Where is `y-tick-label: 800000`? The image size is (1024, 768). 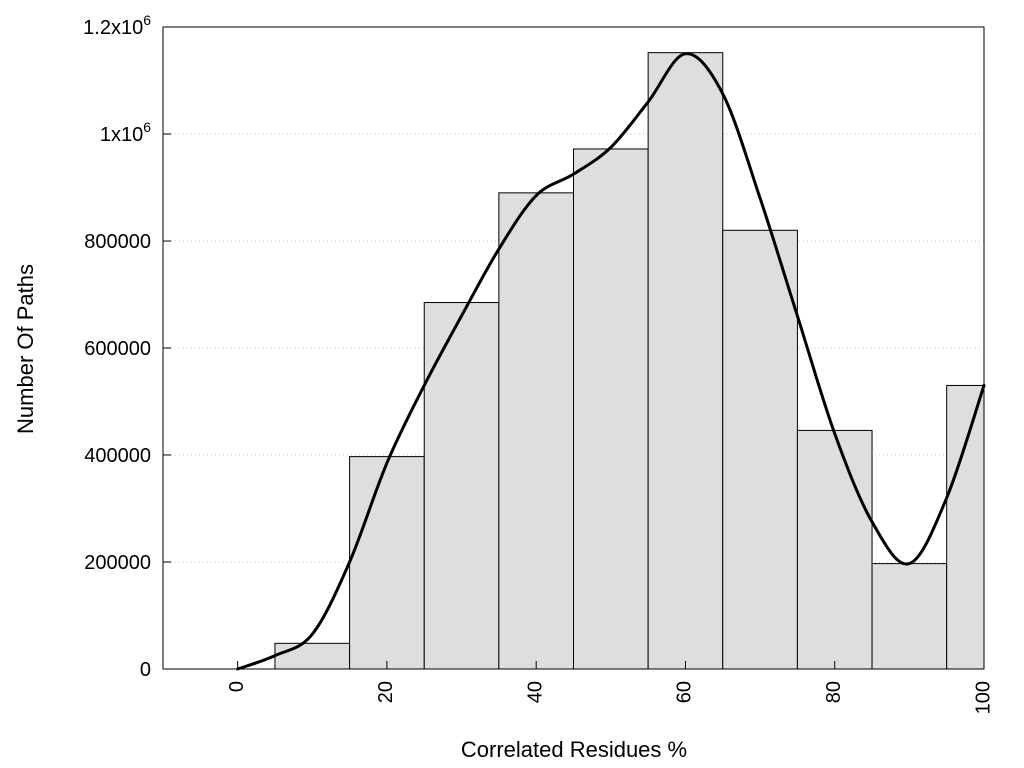
y-tick-label: 800000 is located at coordinates (117, 242).